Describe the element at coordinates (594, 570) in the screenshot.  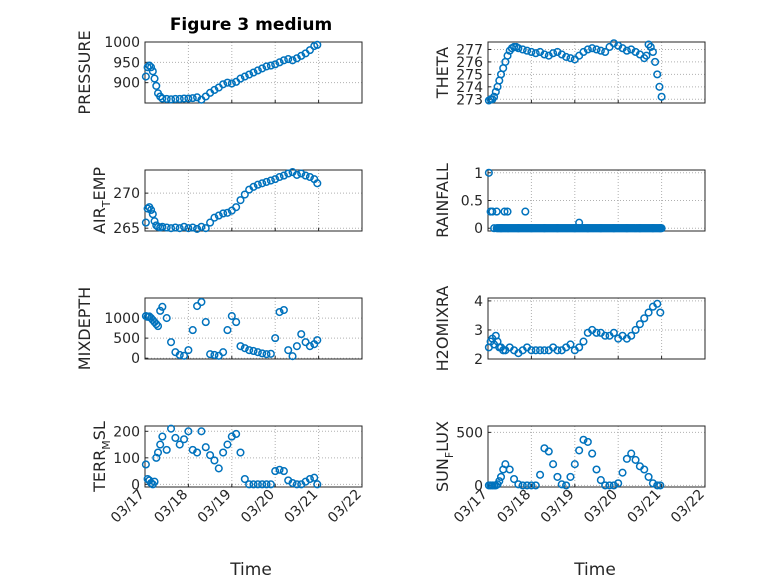
I see `x-axis-label-right: Time` at that location.